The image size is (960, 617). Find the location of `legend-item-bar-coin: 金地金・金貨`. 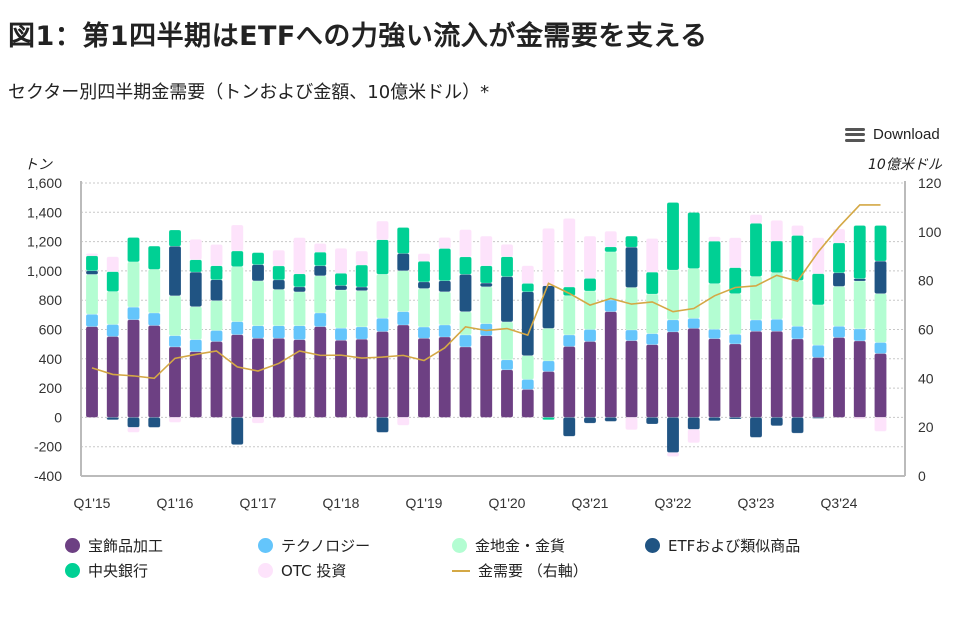

legend-item-bar-coin: 金地金・金貨 is located at coordinates (508, 545).